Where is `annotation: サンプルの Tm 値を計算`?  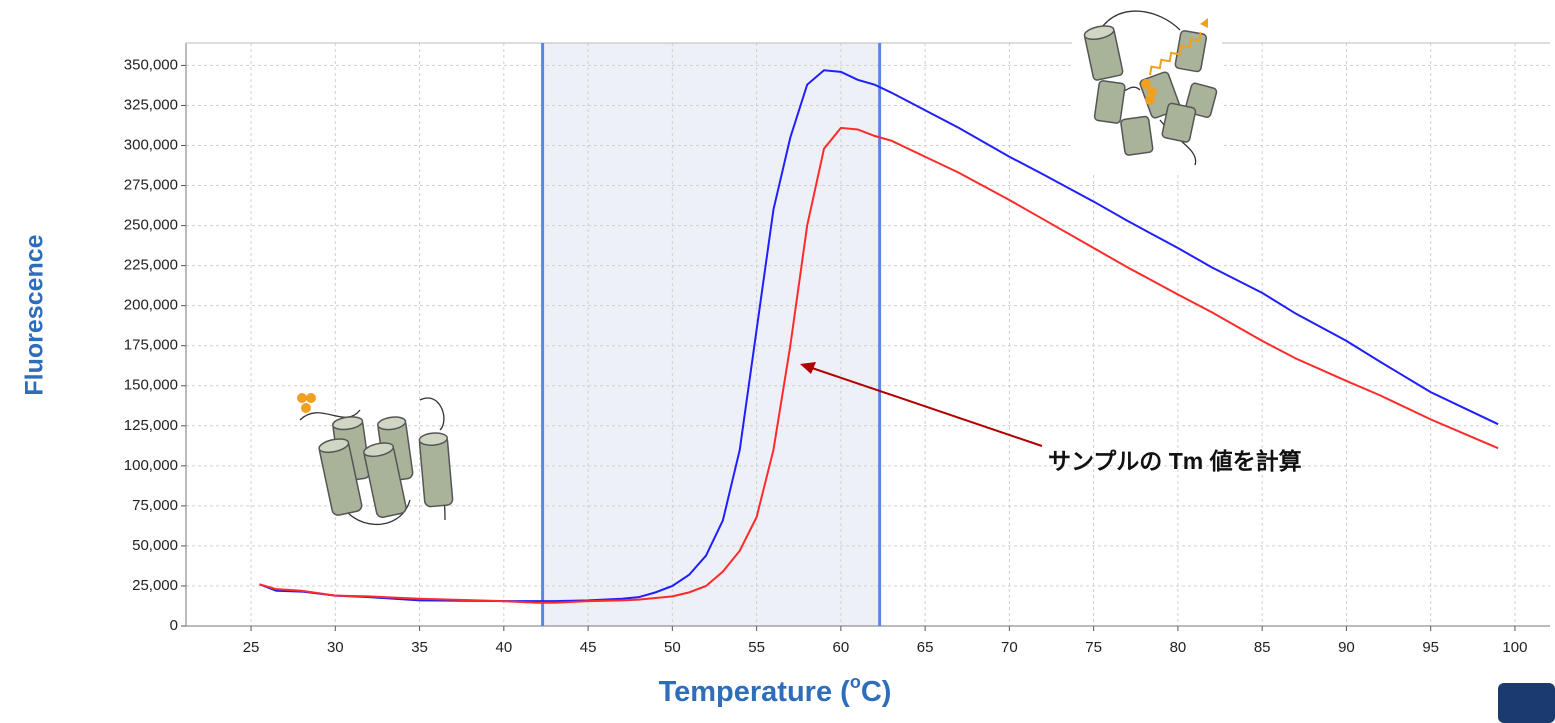 annotation: サンプルの Tm 値を計算 is located at coordinates (1175, 461).